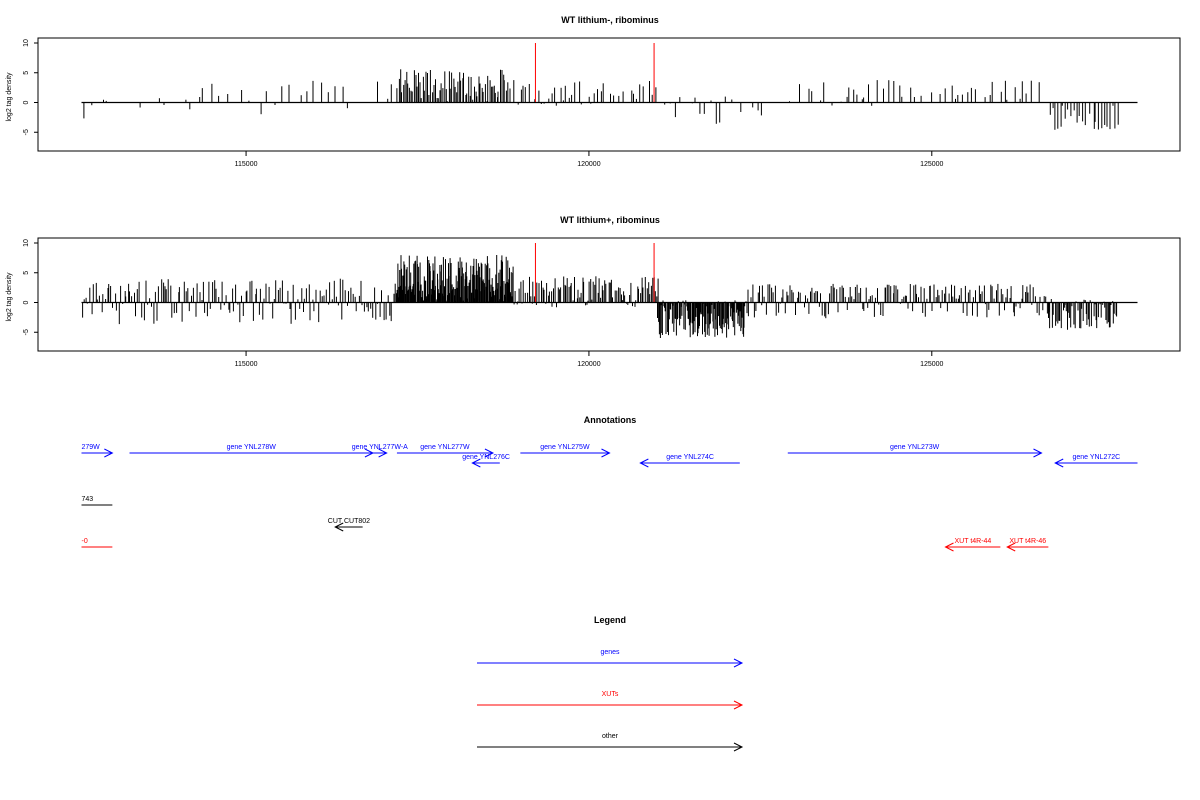 Image resolution: width=1200 pixels, height=800 pixels. I want to click on annotation-gene: gene YNL273W, so click(915, 451).